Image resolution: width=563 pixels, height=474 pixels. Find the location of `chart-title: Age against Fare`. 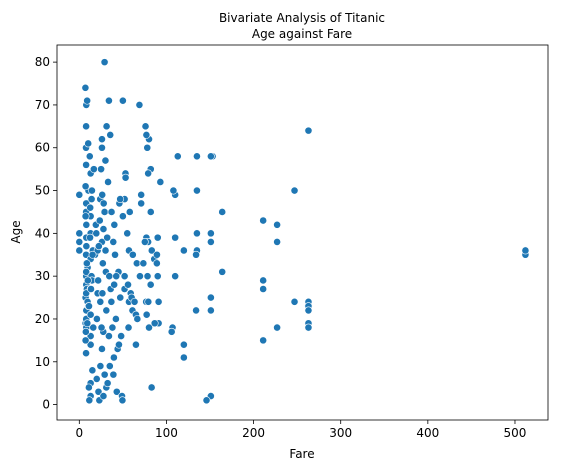

chart-title: Age against Fare is located at coordinates (302, 34).